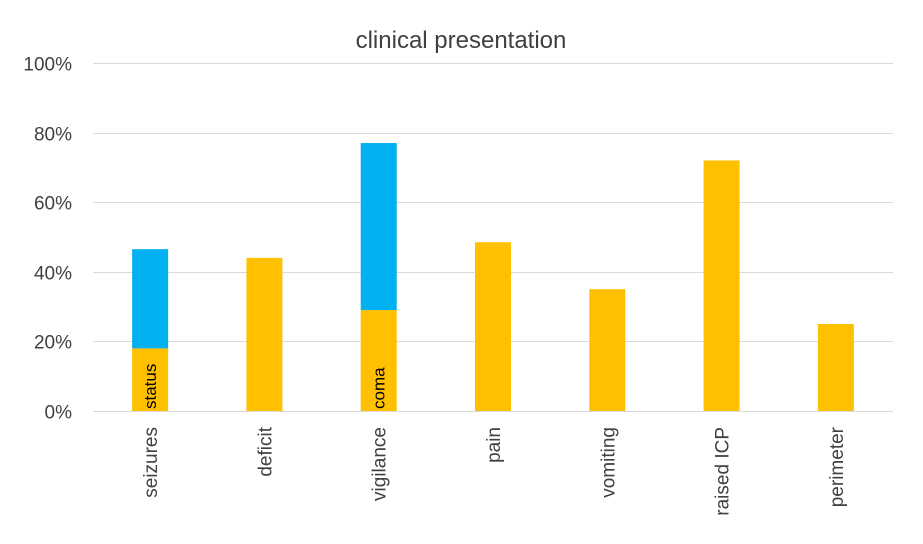 The image size is (923, 544). I want to click on bar-base-perimeter, so click(835, 367).